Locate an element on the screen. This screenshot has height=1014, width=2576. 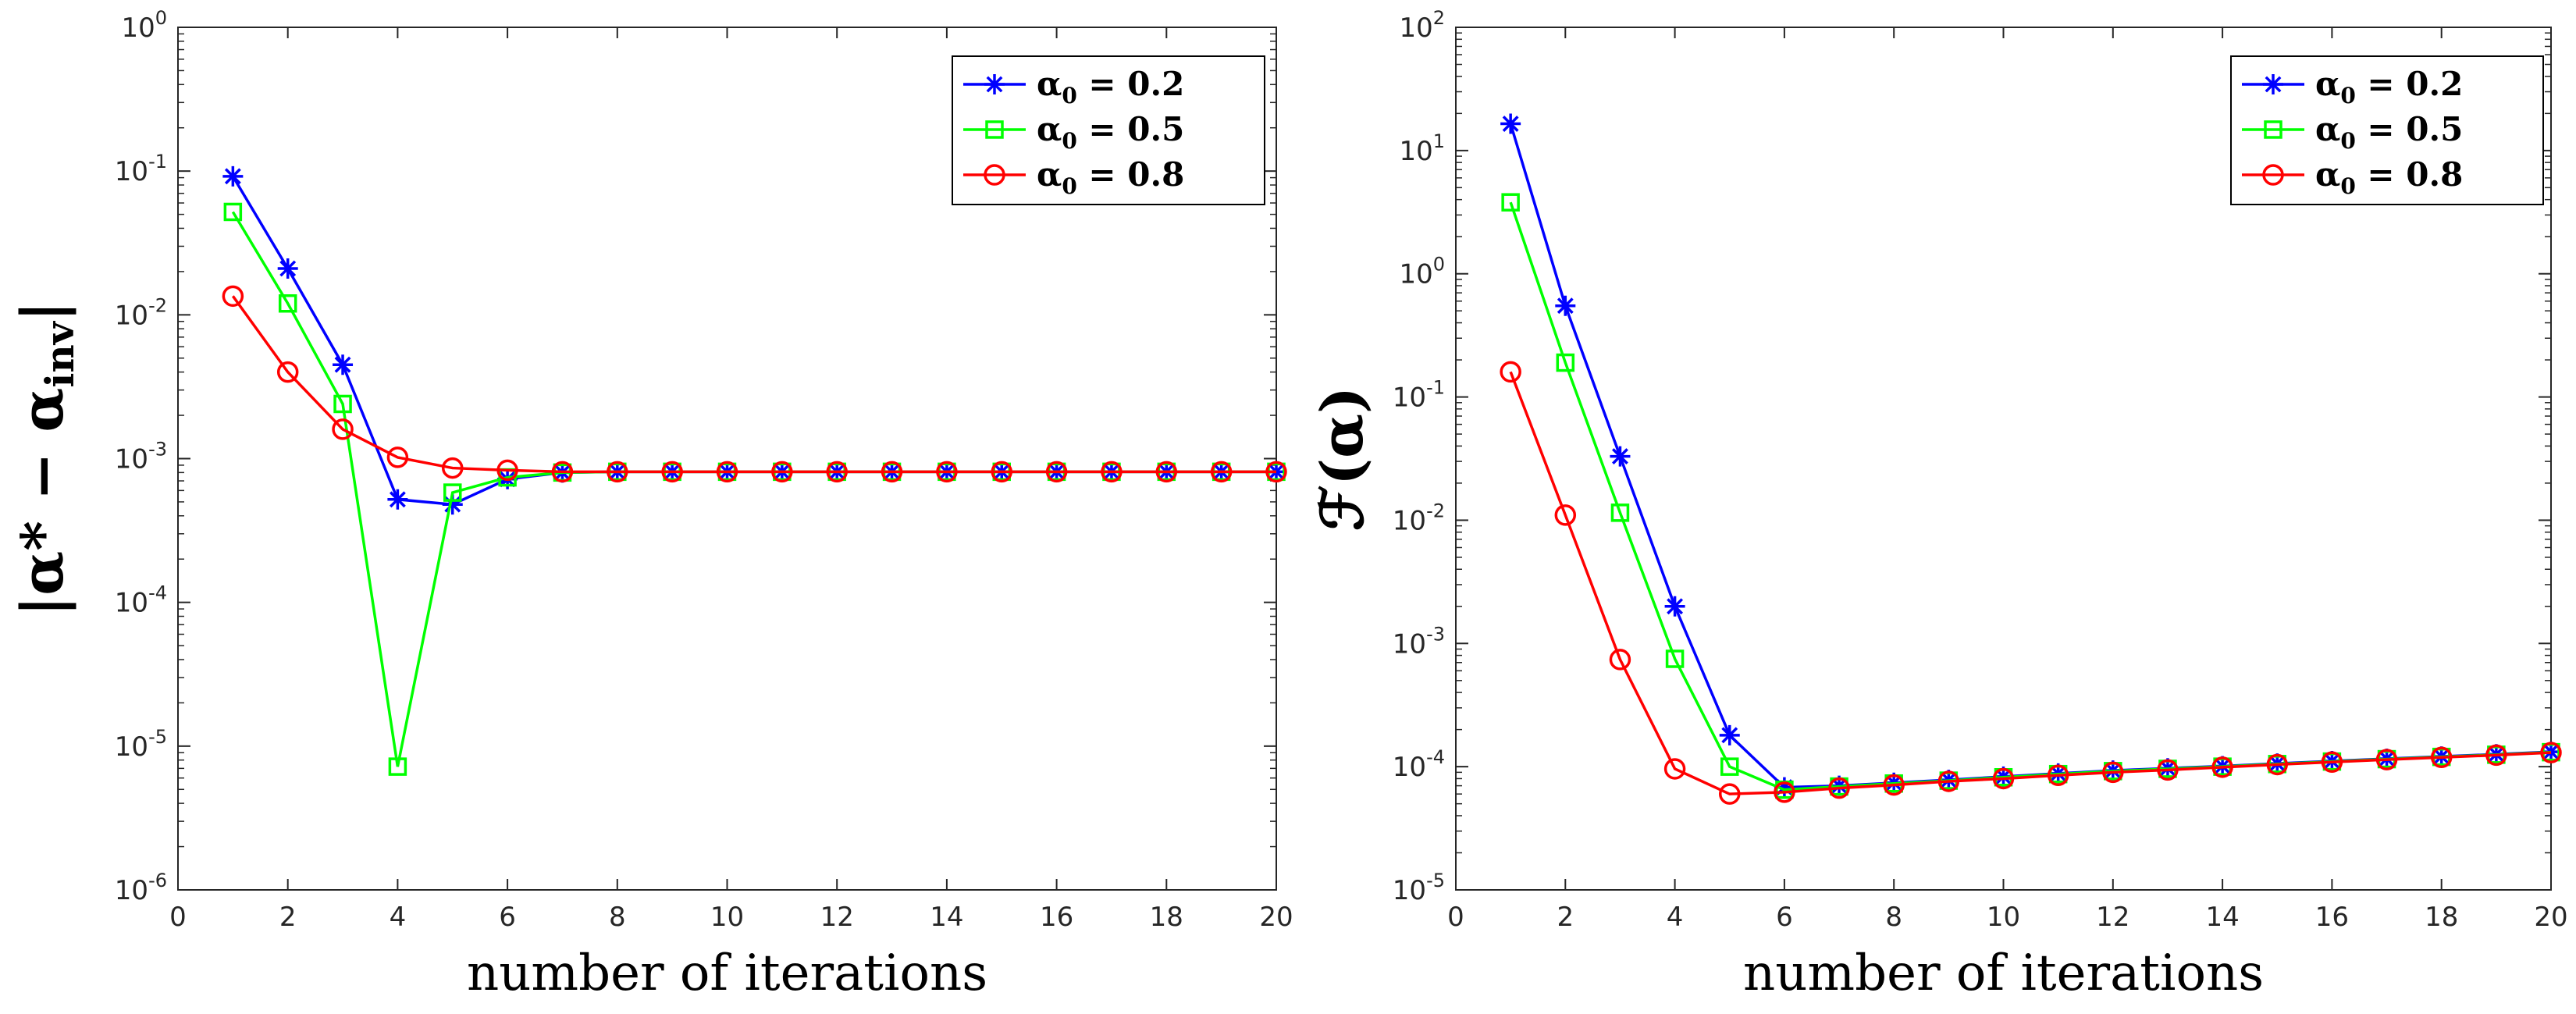
x-tick-label: 14 is located at coordinates (946, 917).